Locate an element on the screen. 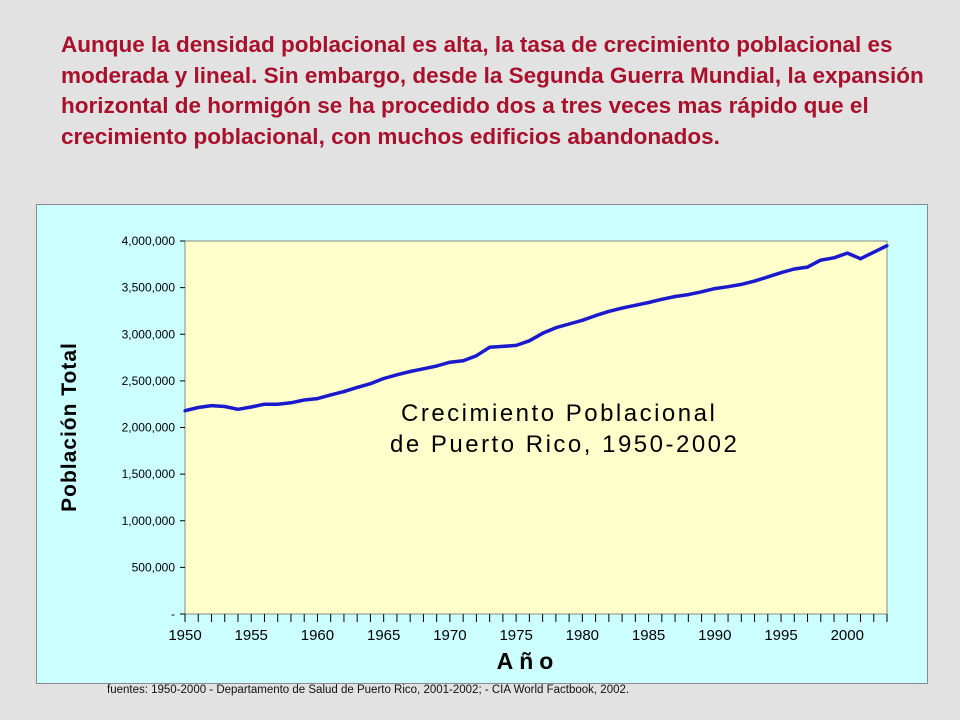  y-tick-label: 3,500,000 is located at coordinates (149, 288).